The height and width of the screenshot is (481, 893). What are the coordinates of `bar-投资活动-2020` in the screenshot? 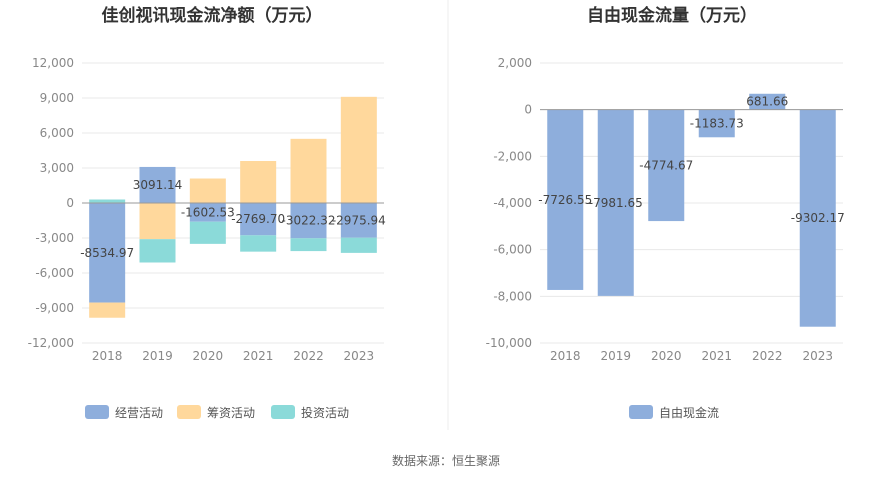 It's located at (207, 232).